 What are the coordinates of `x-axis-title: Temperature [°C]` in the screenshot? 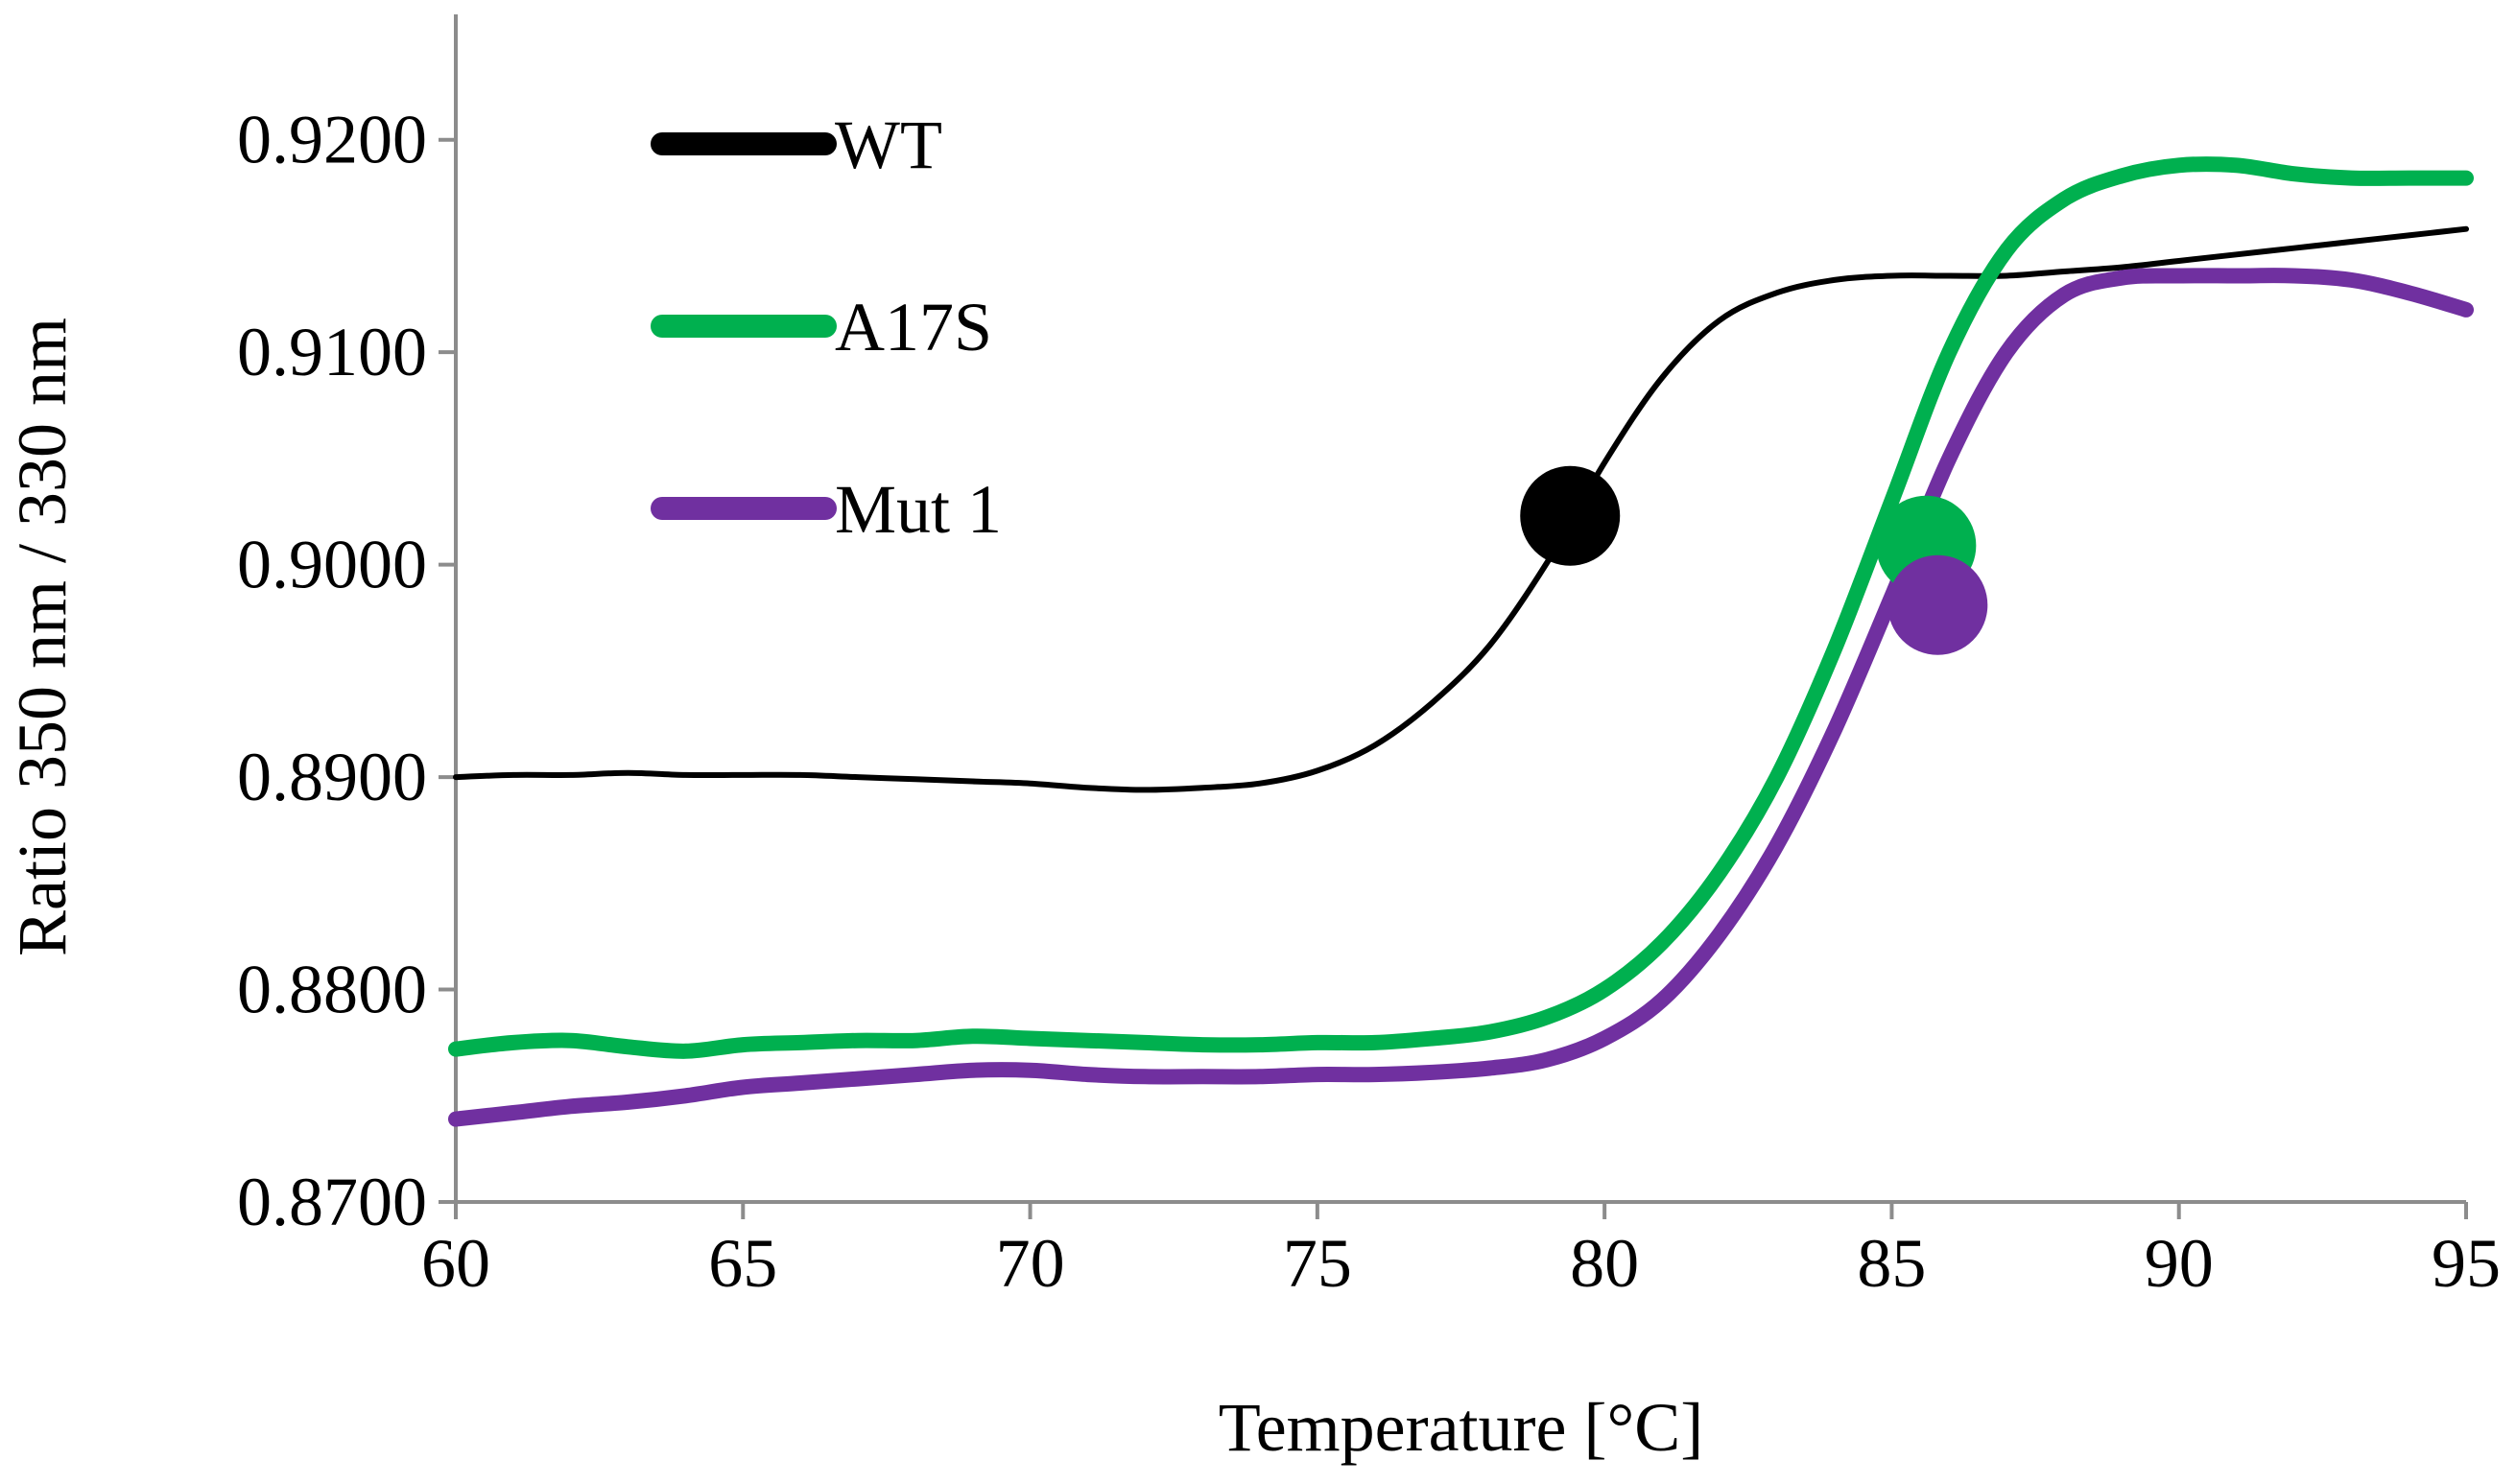 It's located at (1461, 1428).